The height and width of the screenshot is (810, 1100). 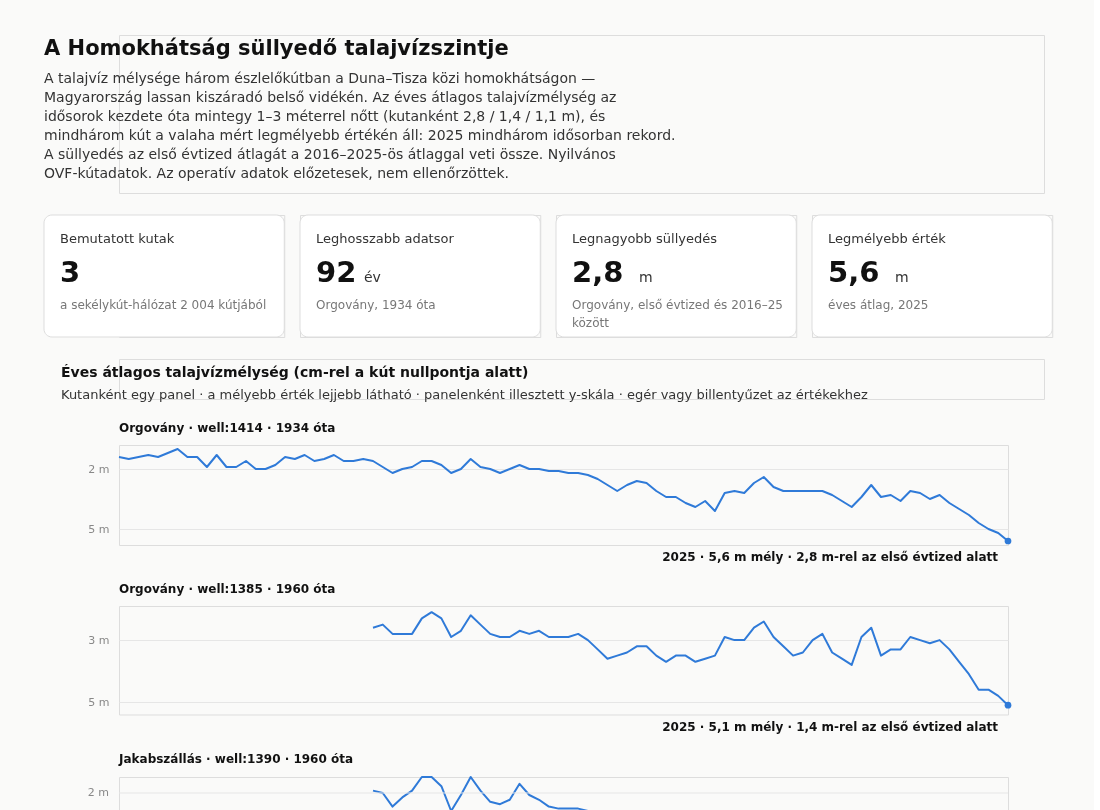 I want to click on y-tick-label: 3 m, so click(x=99, y=640).